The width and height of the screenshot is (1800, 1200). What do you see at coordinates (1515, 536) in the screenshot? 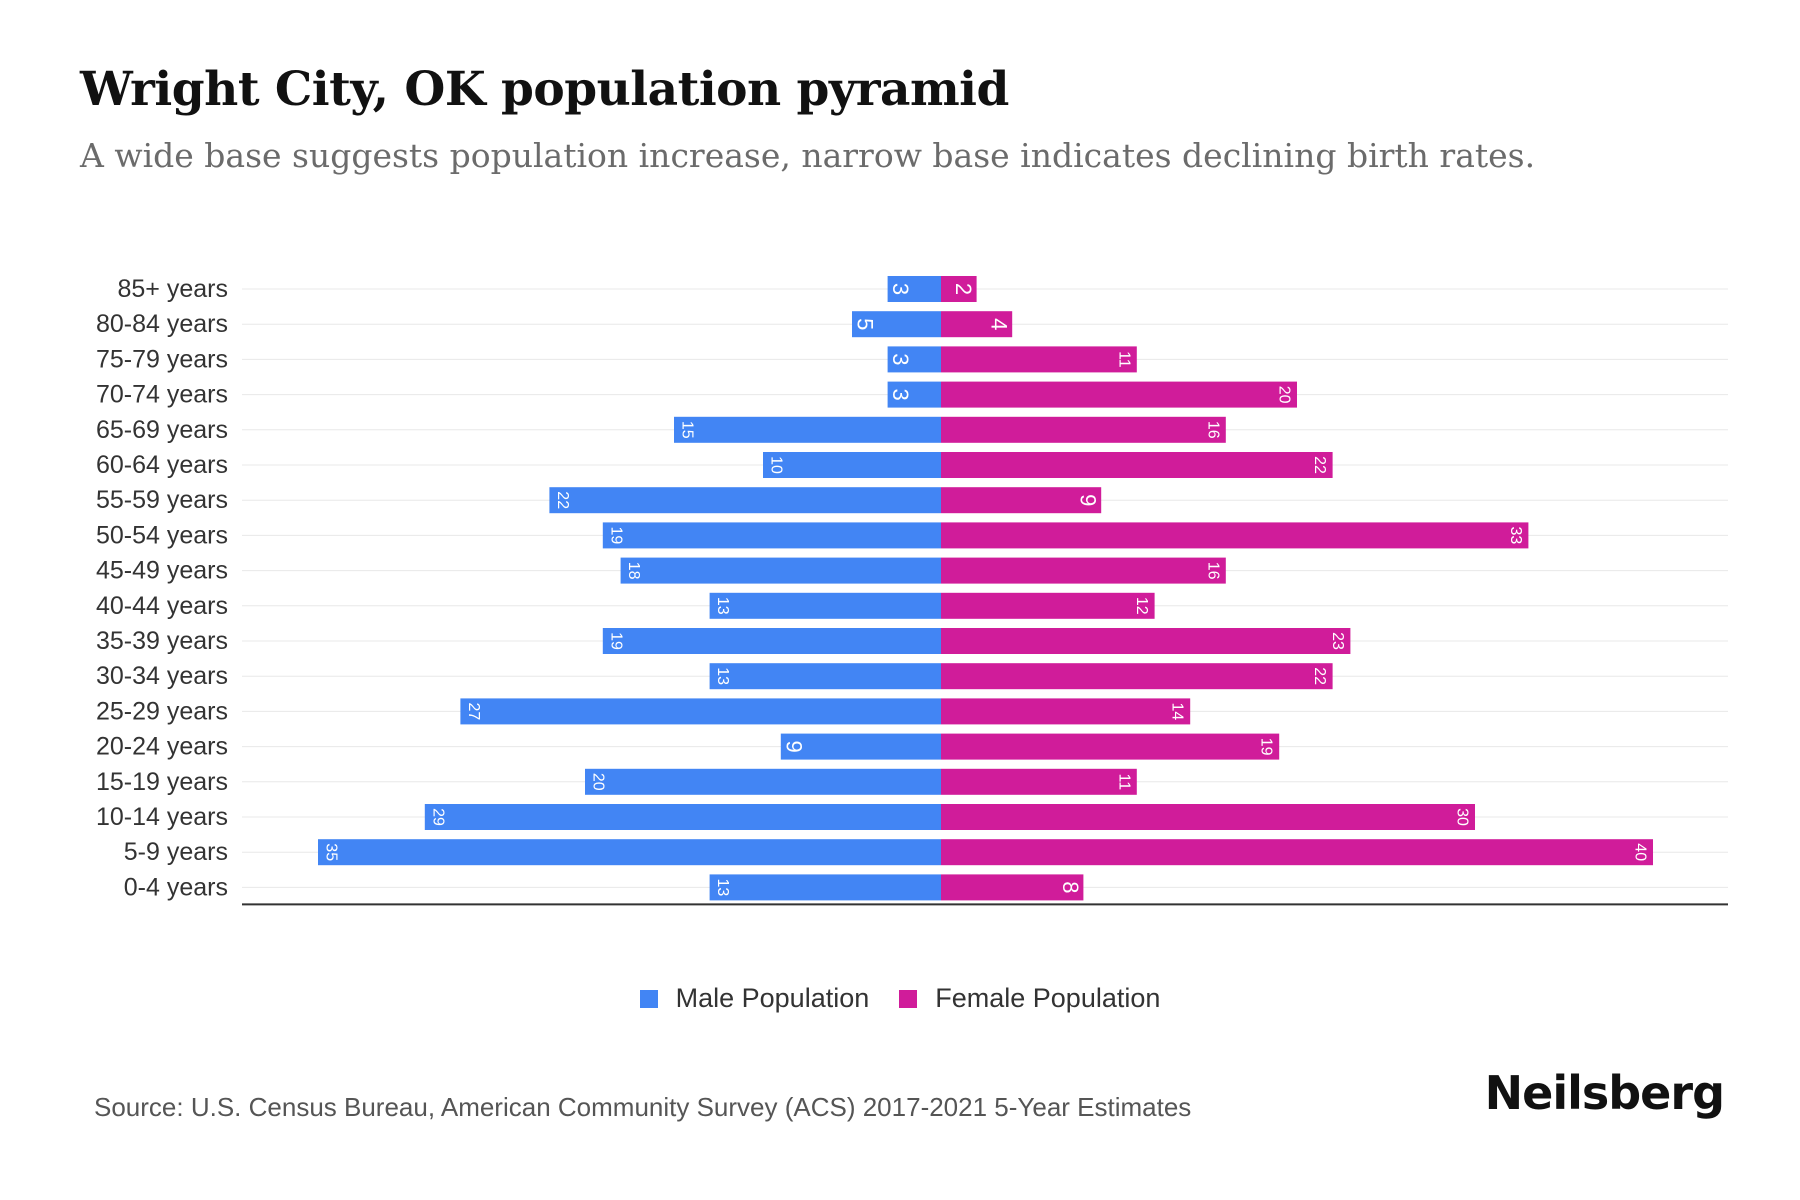
I see `data-label-female: 33` at bounding box center [1515, 536].